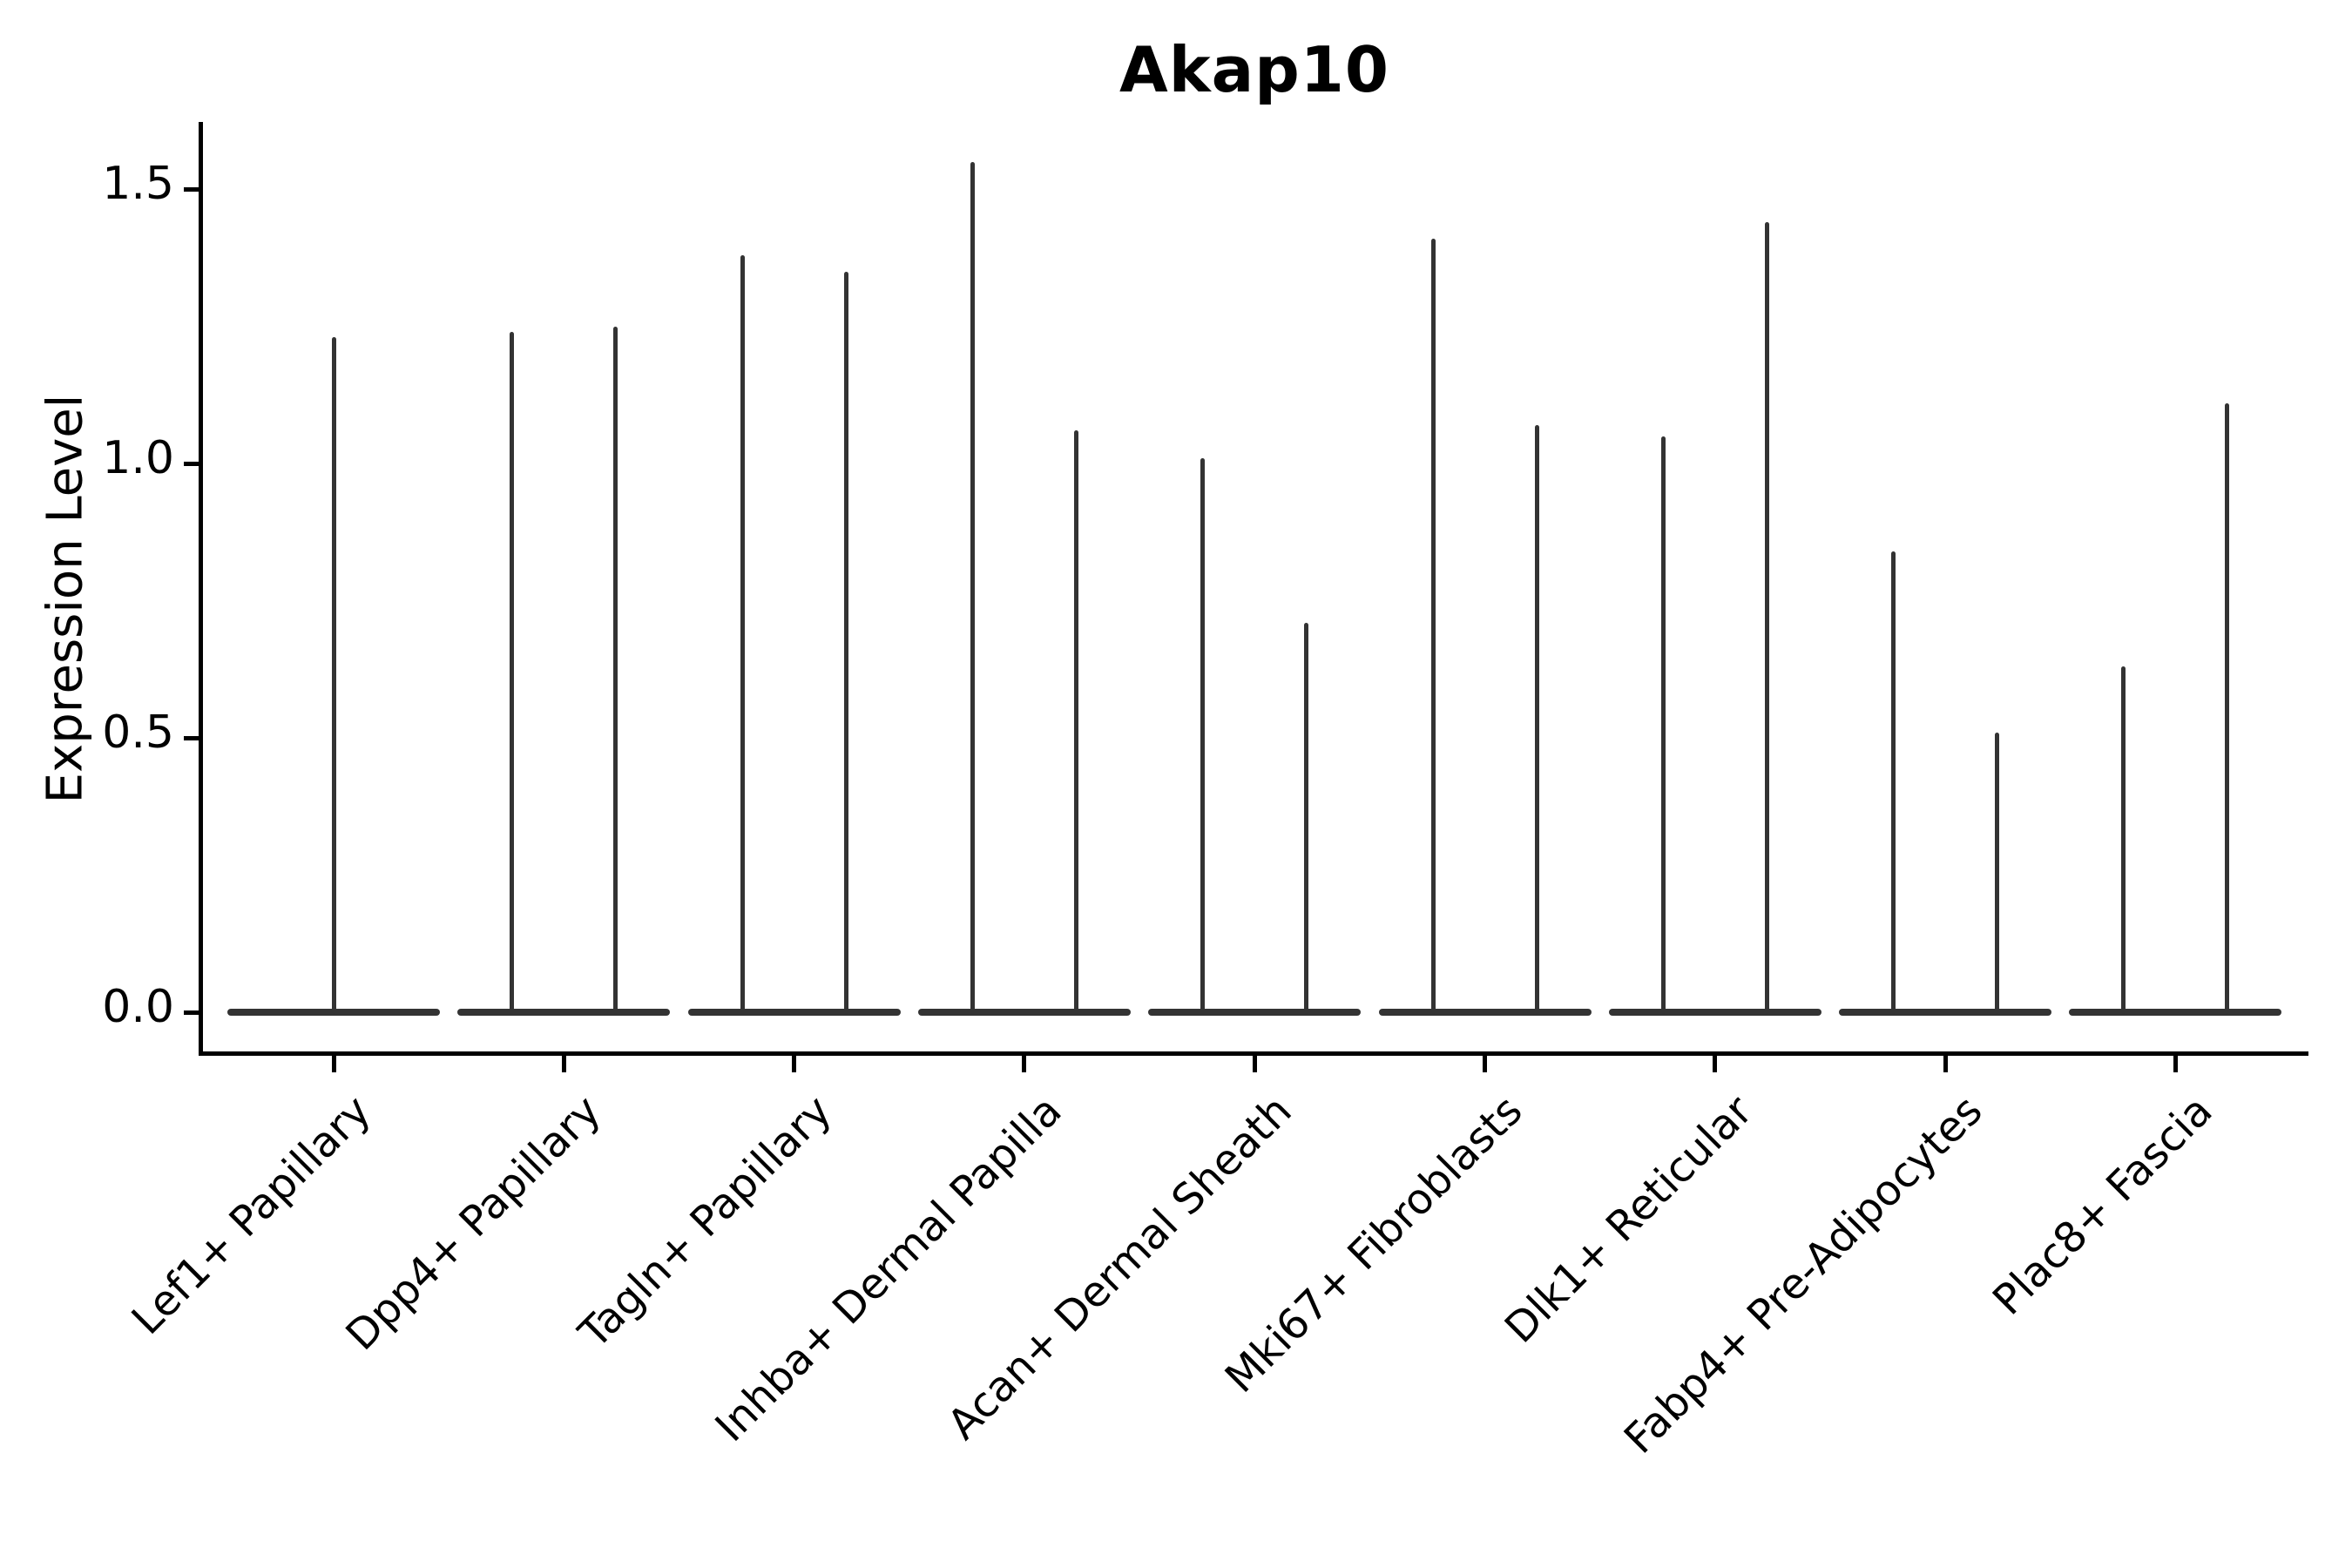  I want to click on x-tick-label: Dpp4+ Papillary, so click(474, 1223).